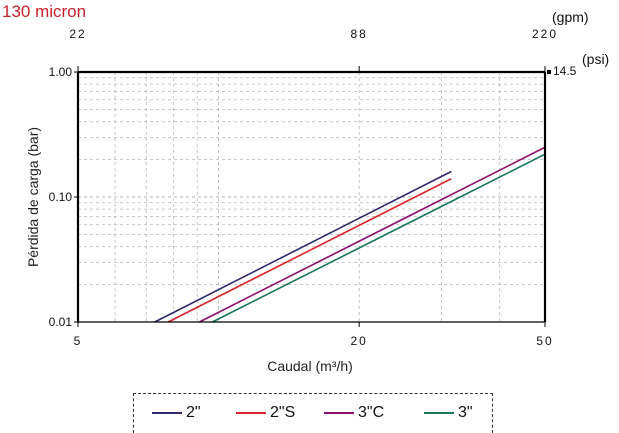  Describe the element at coordinates (77, 34) in the screenshot. I see `top-tick-label: 22` at that location.